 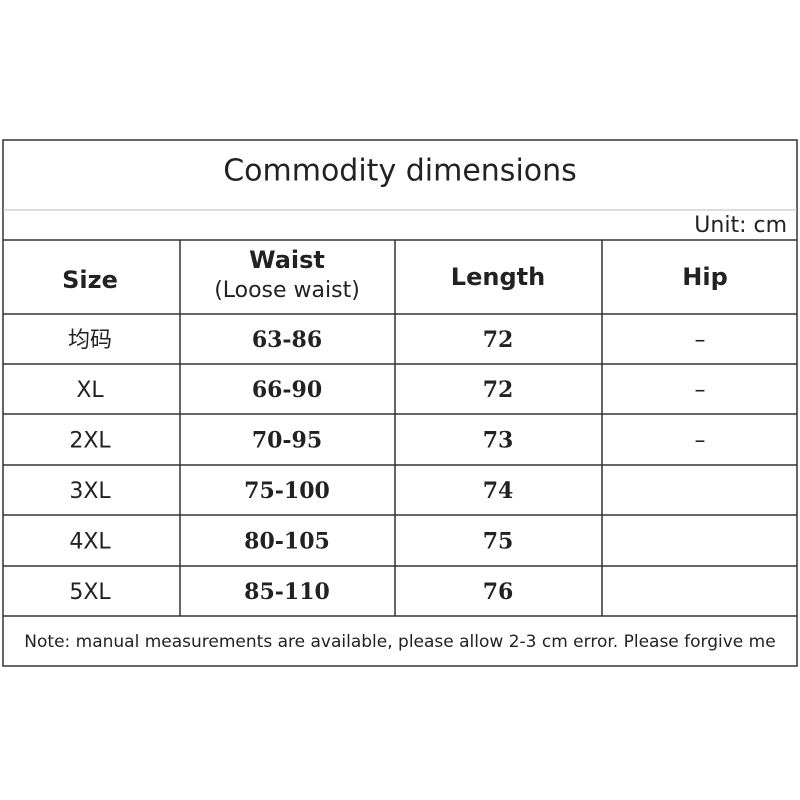 What do you see at coordinates (705, 277) in the screenshot?
I see `header-cell: Hip` at bounding box center [705, 277].